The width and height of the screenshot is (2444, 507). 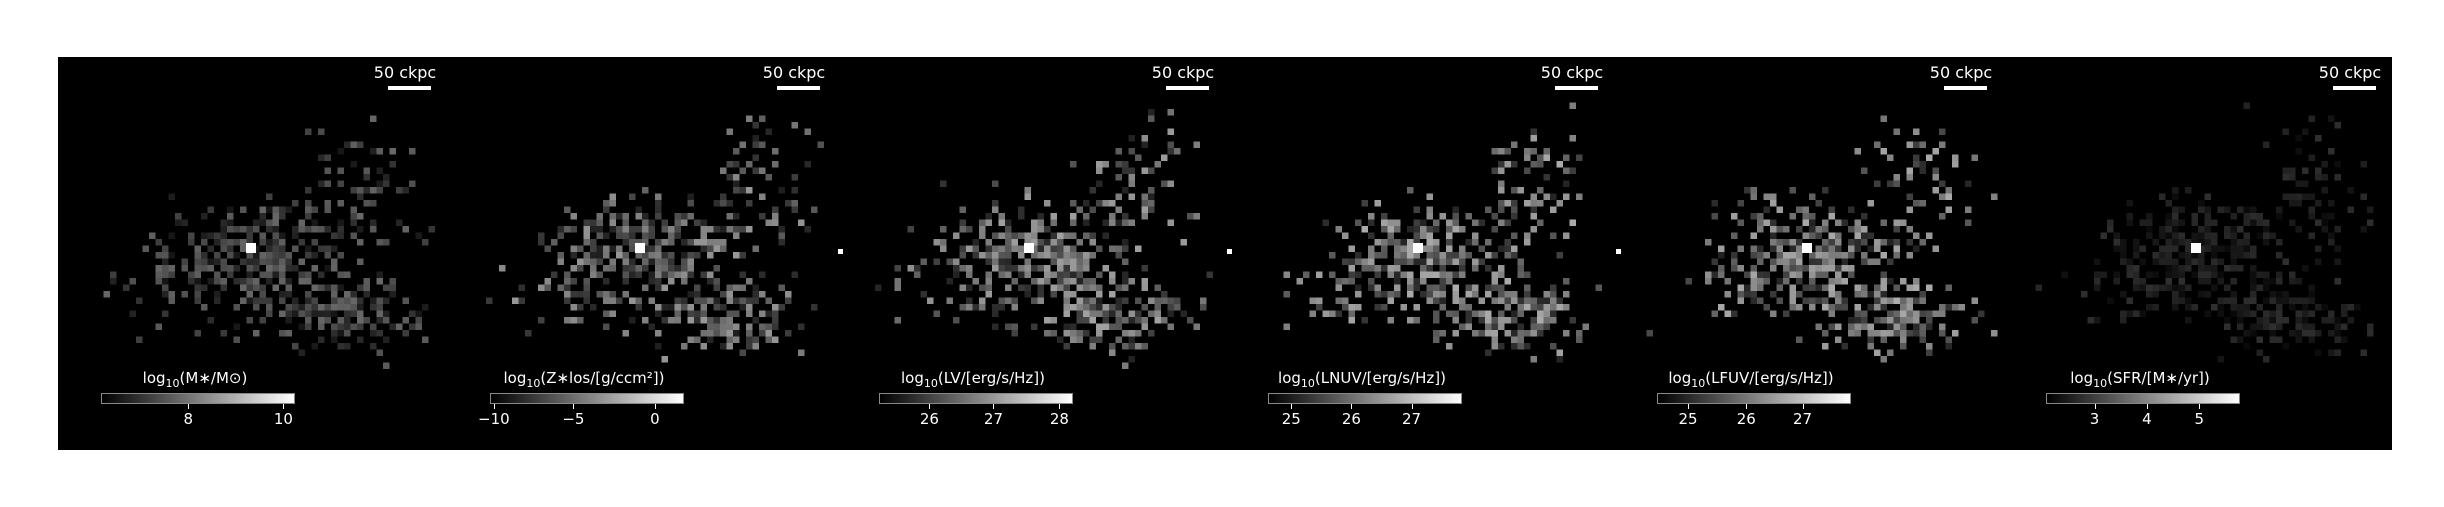 What do you see at coordinates (2147, 419) in the screenshot?
I see `colorbar-tick-label: 4` at bounding box center [2147, 419].